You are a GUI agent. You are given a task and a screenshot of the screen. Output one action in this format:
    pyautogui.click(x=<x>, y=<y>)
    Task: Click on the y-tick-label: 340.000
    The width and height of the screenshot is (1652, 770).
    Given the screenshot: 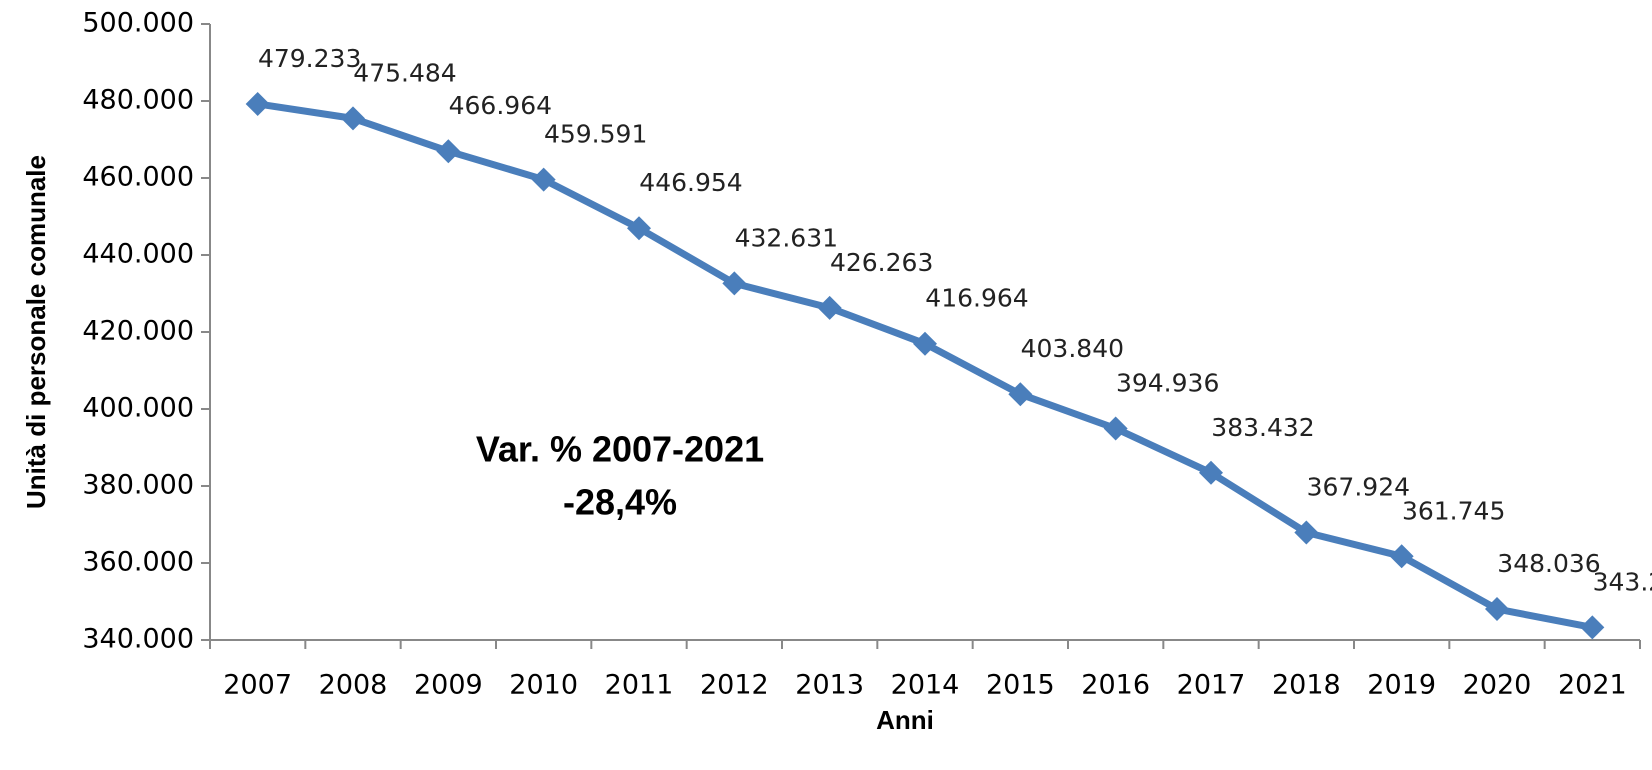 What is the action you would take?
    pyautogui.click(x=138, y=639)
    